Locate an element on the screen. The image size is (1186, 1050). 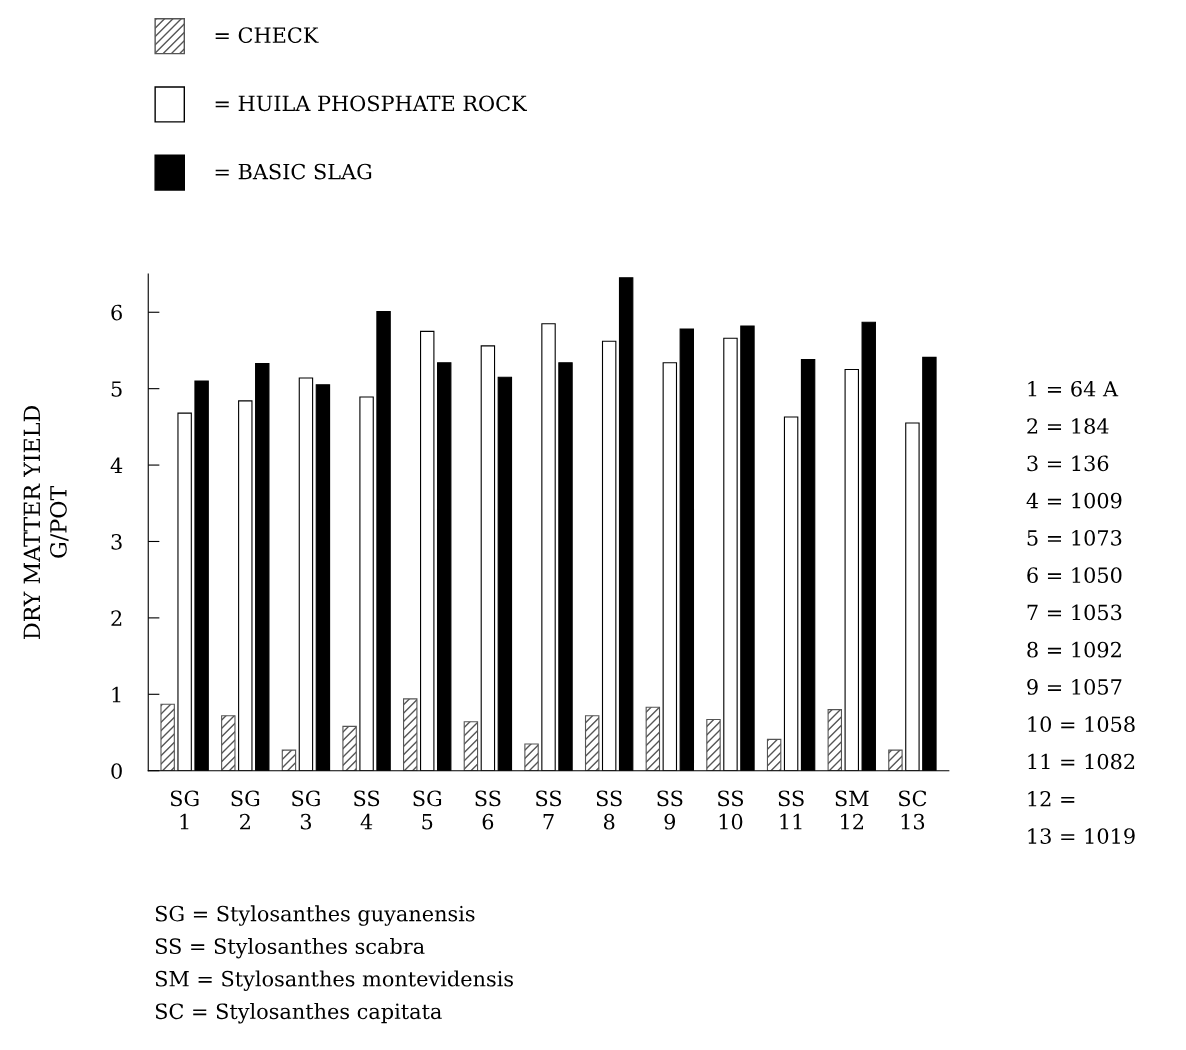
text: 11 = 1082 is located at coordinates (1081, 761).